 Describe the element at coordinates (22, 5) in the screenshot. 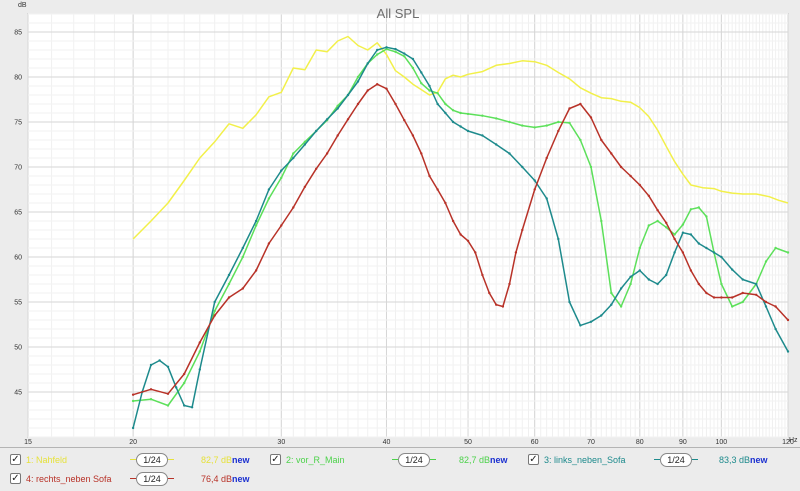

I see `y-axis-unit: dB` at that location.